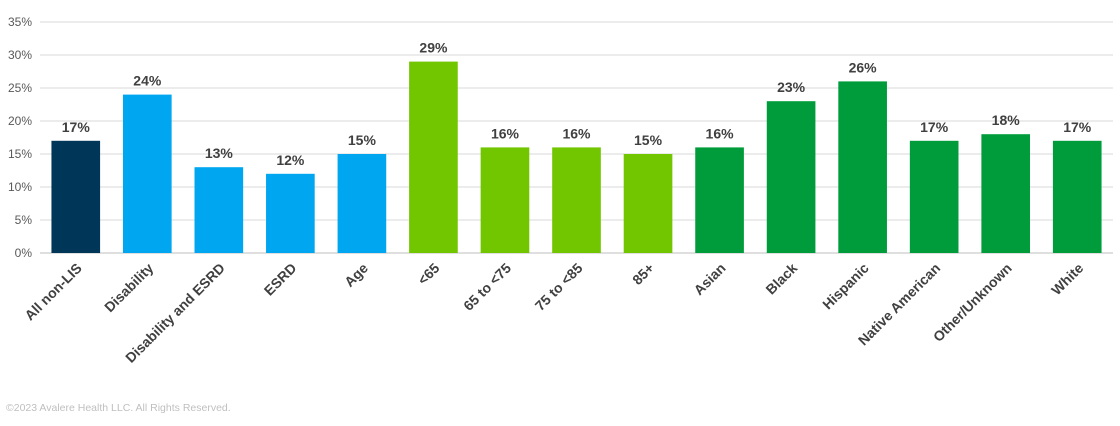  I want to click on x-tick-label: All non-LIS, so click(53, 292).